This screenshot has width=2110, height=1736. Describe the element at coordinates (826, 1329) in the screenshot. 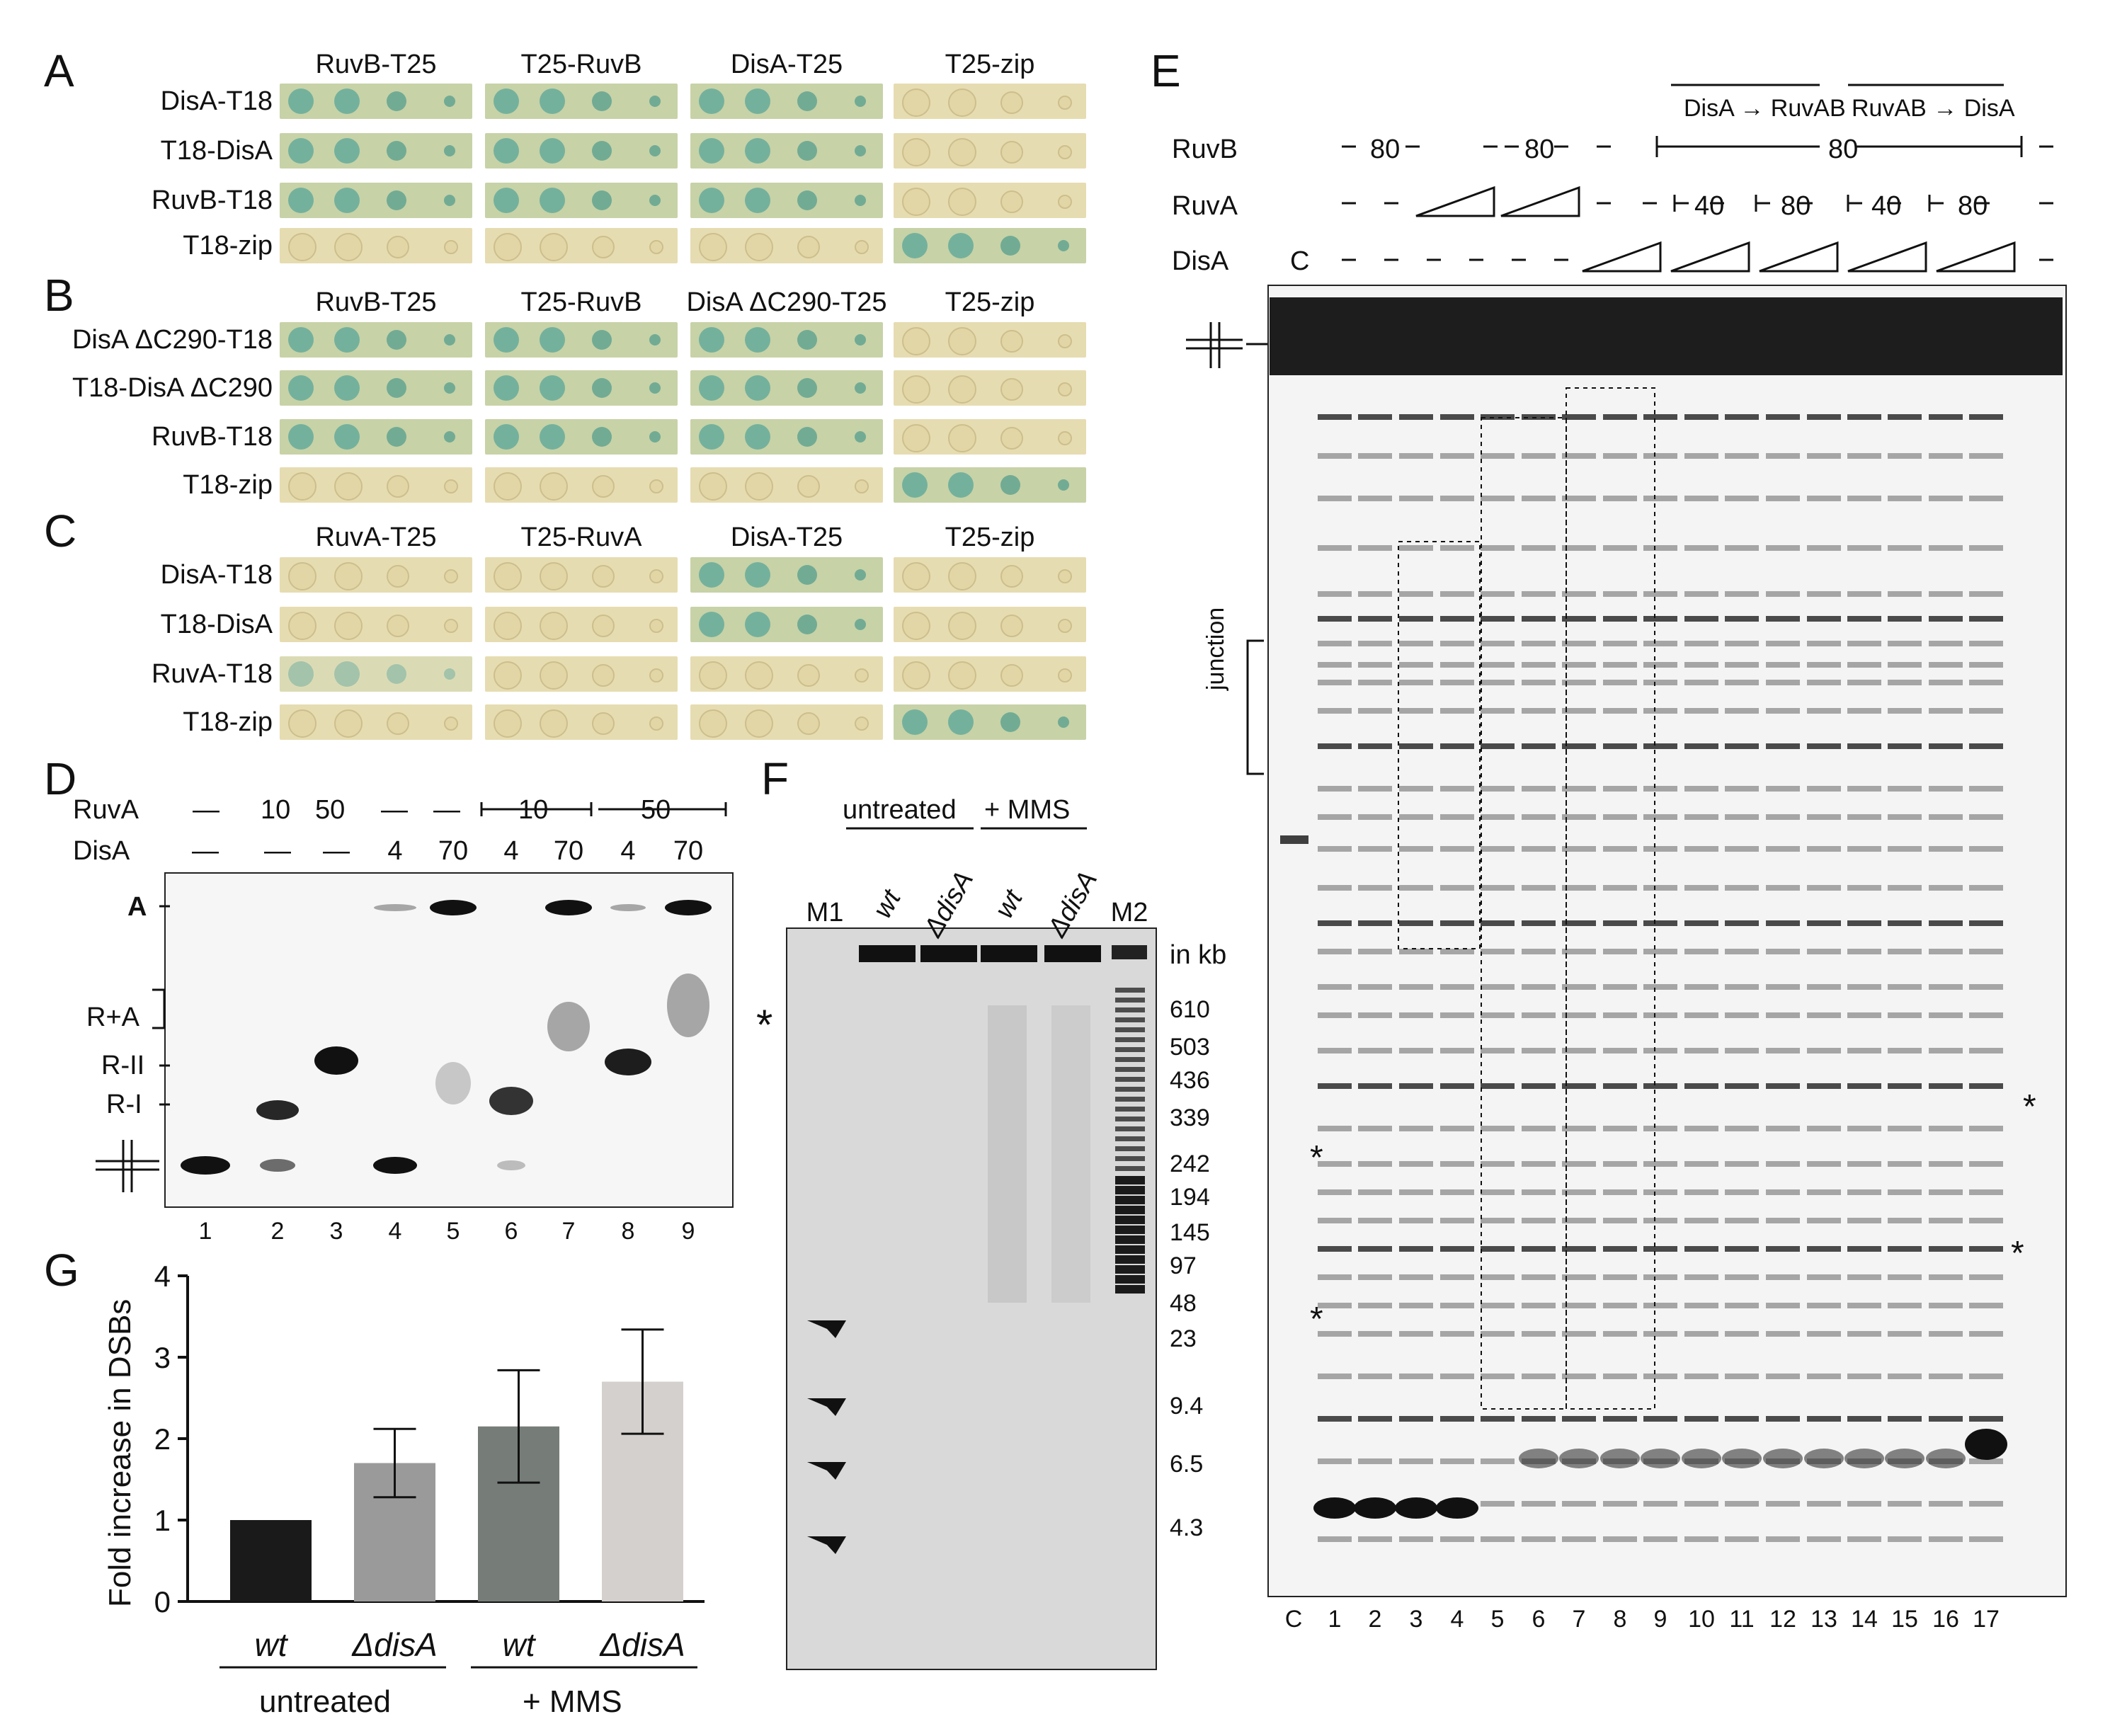

I see `marker-band` at that location.